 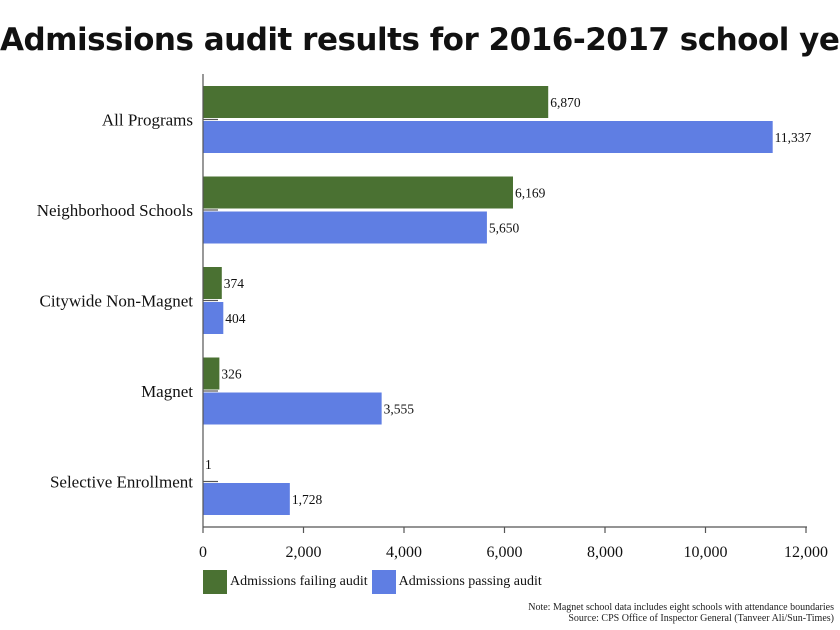 What do you see at coordinates (231, 374) in the screenshot?
I see `data-label-failing-magnet: 326` at bounding box center [231, 374].